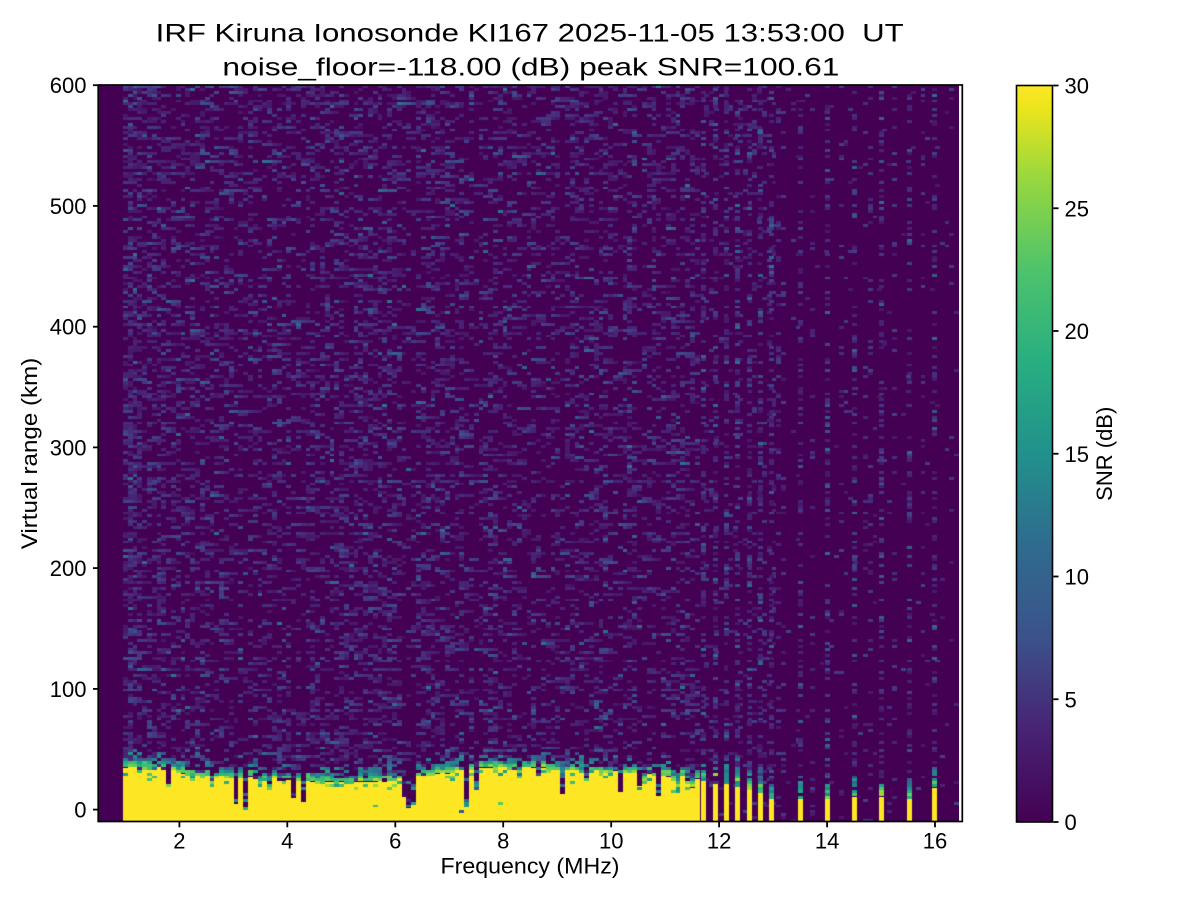 The image size is (1200, 900). Describe the element at coordinates (68, 568) in the screenshot. I see `svg-text: 200` at that location.